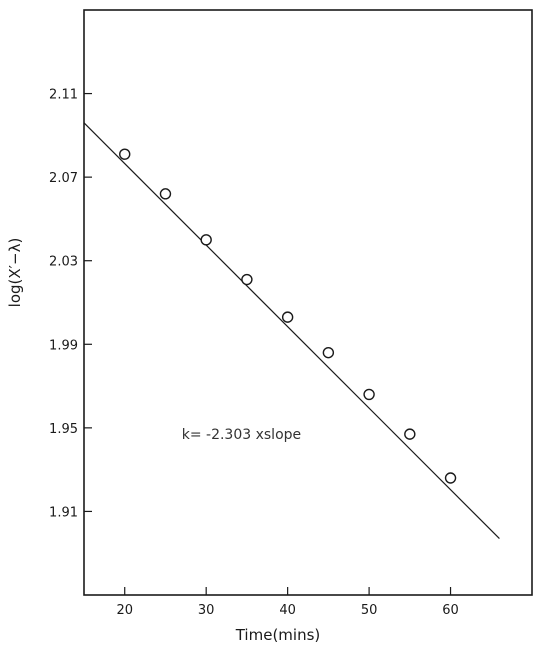 The height and width of the screenshot is (649, 546). I want to click on x-tick-label: 20, so click(124, 610).